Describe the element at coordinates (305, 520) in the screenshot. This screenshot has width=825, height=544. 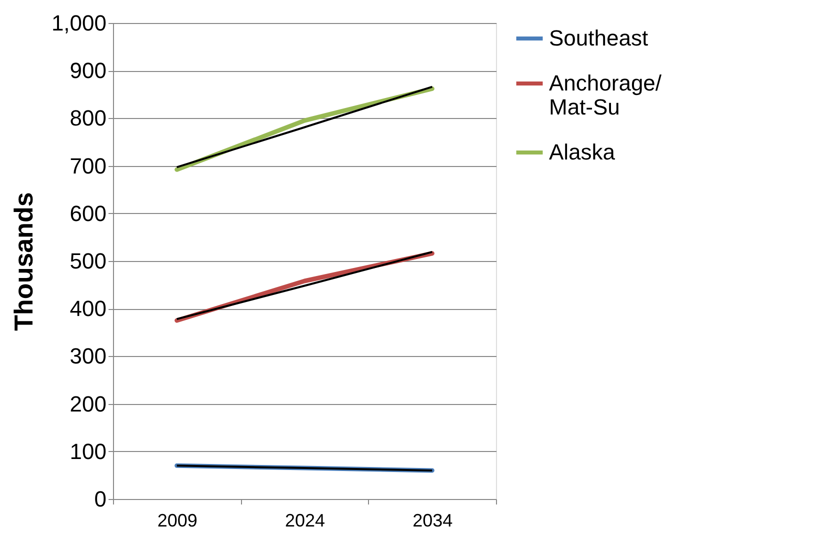
I see `x-tick-label: 2024` at that location.